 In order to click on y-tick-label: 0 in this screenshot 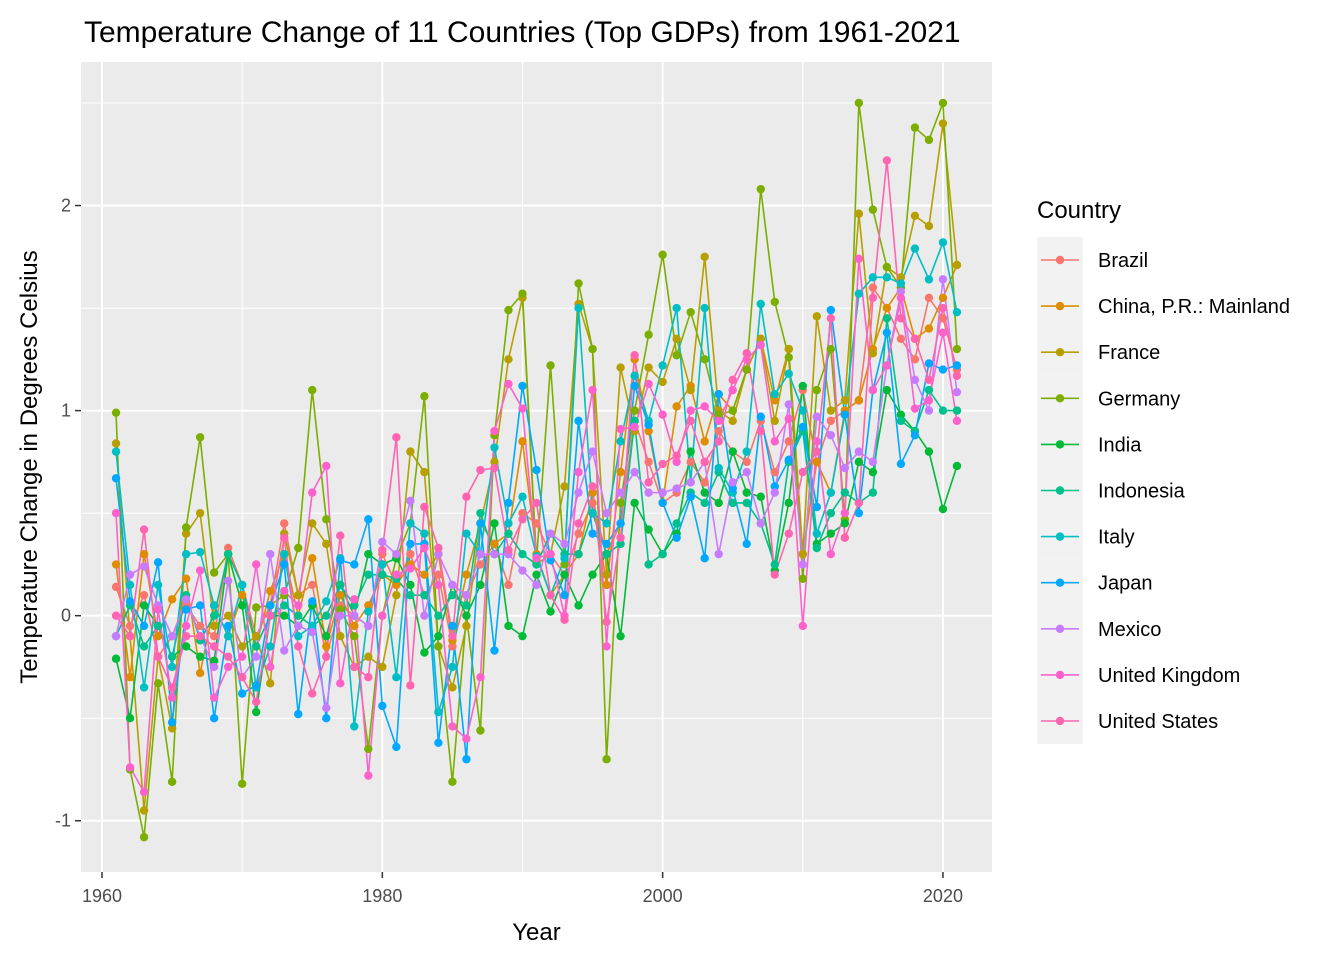, I will do `click(66, 616)`.